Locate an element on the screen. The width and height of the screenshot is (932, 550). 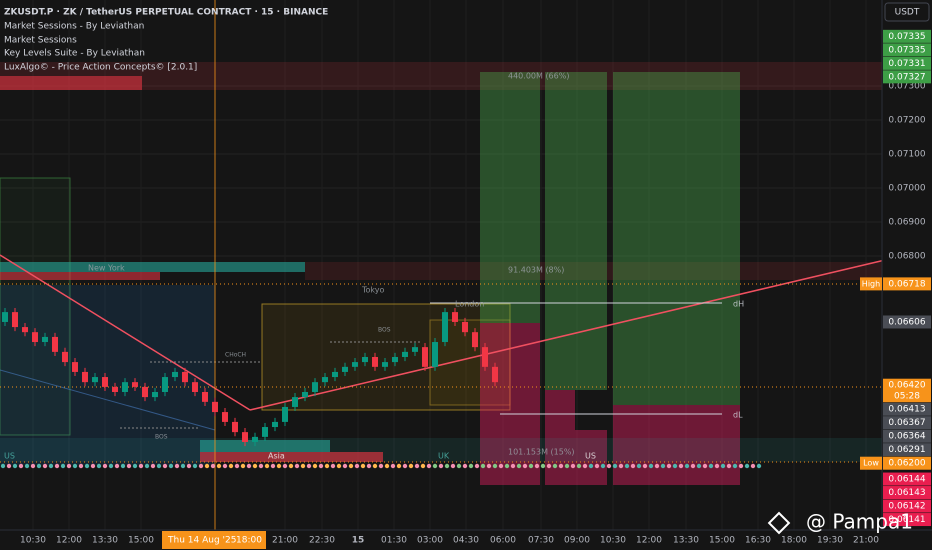
y-tick-label: 0.07300 is located at coordinates (906, 87).